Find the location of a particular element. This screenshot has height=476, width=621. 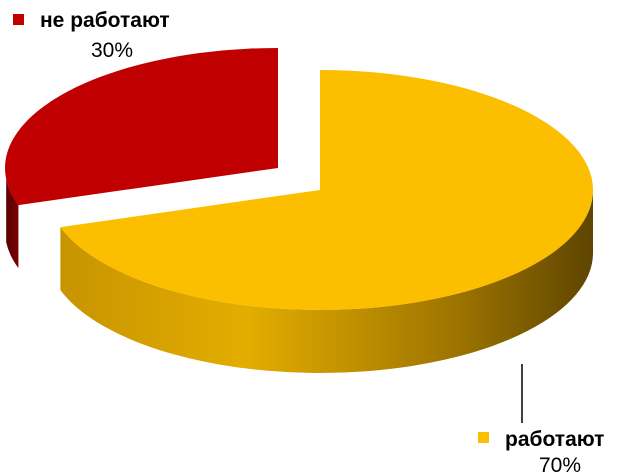

pie-slice-not-works is located at coordinates (142, 127).